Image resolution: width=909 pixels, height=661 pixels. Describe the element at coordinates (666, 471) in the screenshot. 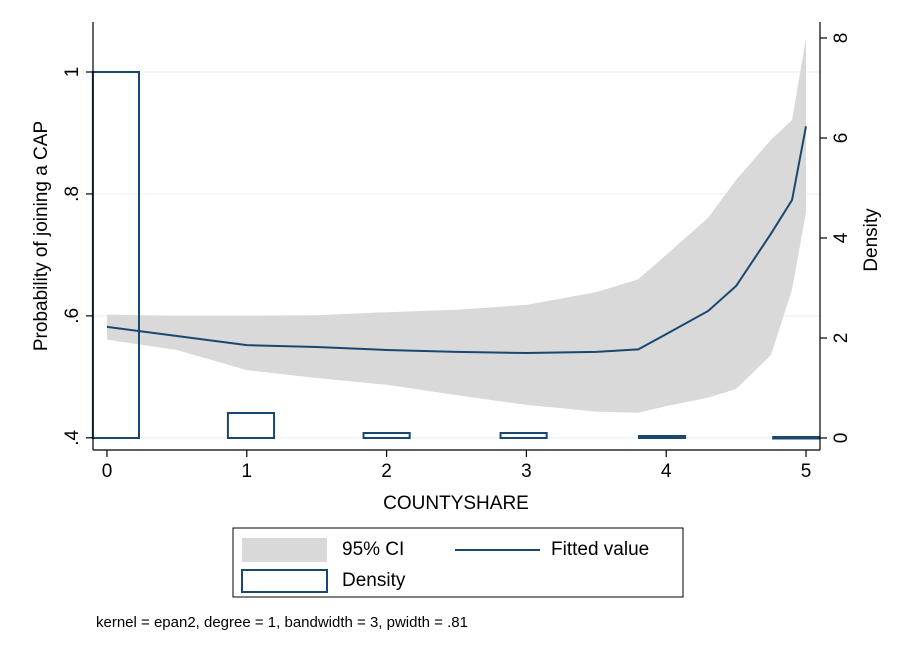

I see `x-tick-label: 4` at that location.